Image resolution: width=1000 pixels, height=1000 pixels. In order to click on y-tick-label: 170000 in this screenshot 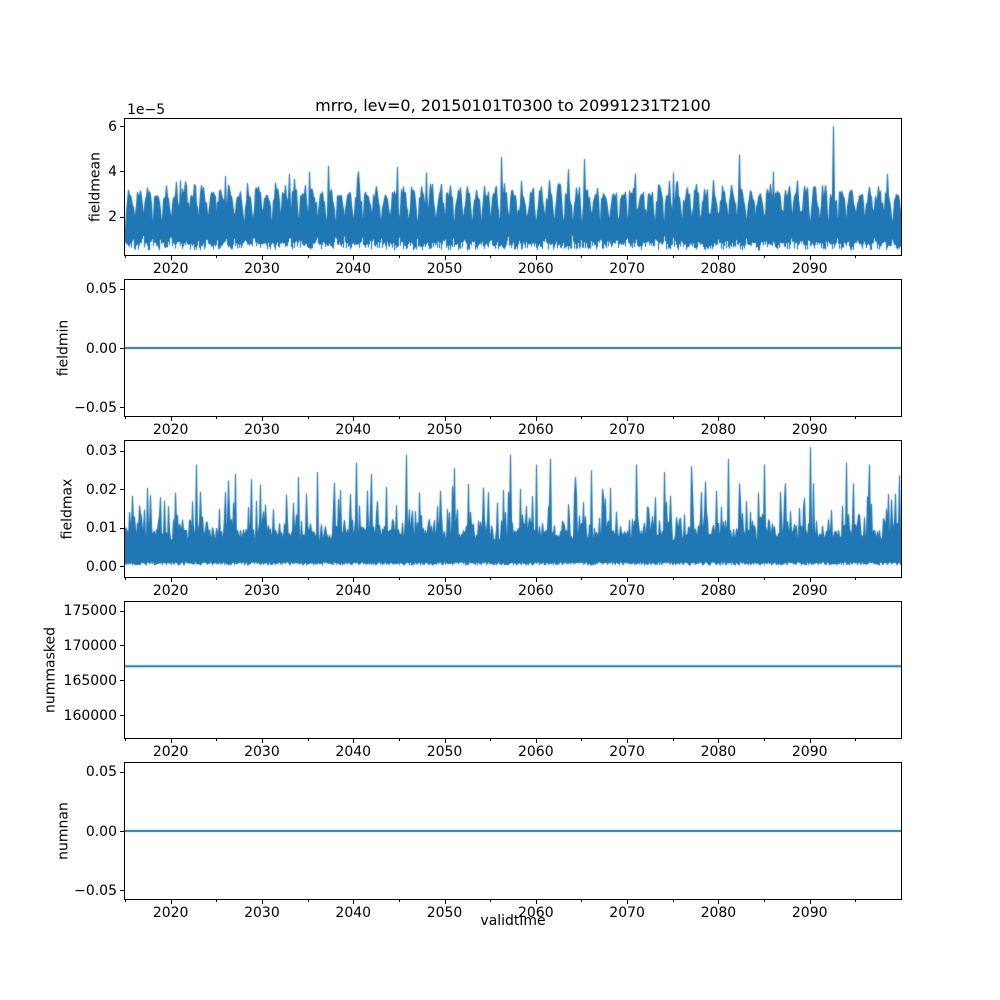, I will do `click(90, 645)`.